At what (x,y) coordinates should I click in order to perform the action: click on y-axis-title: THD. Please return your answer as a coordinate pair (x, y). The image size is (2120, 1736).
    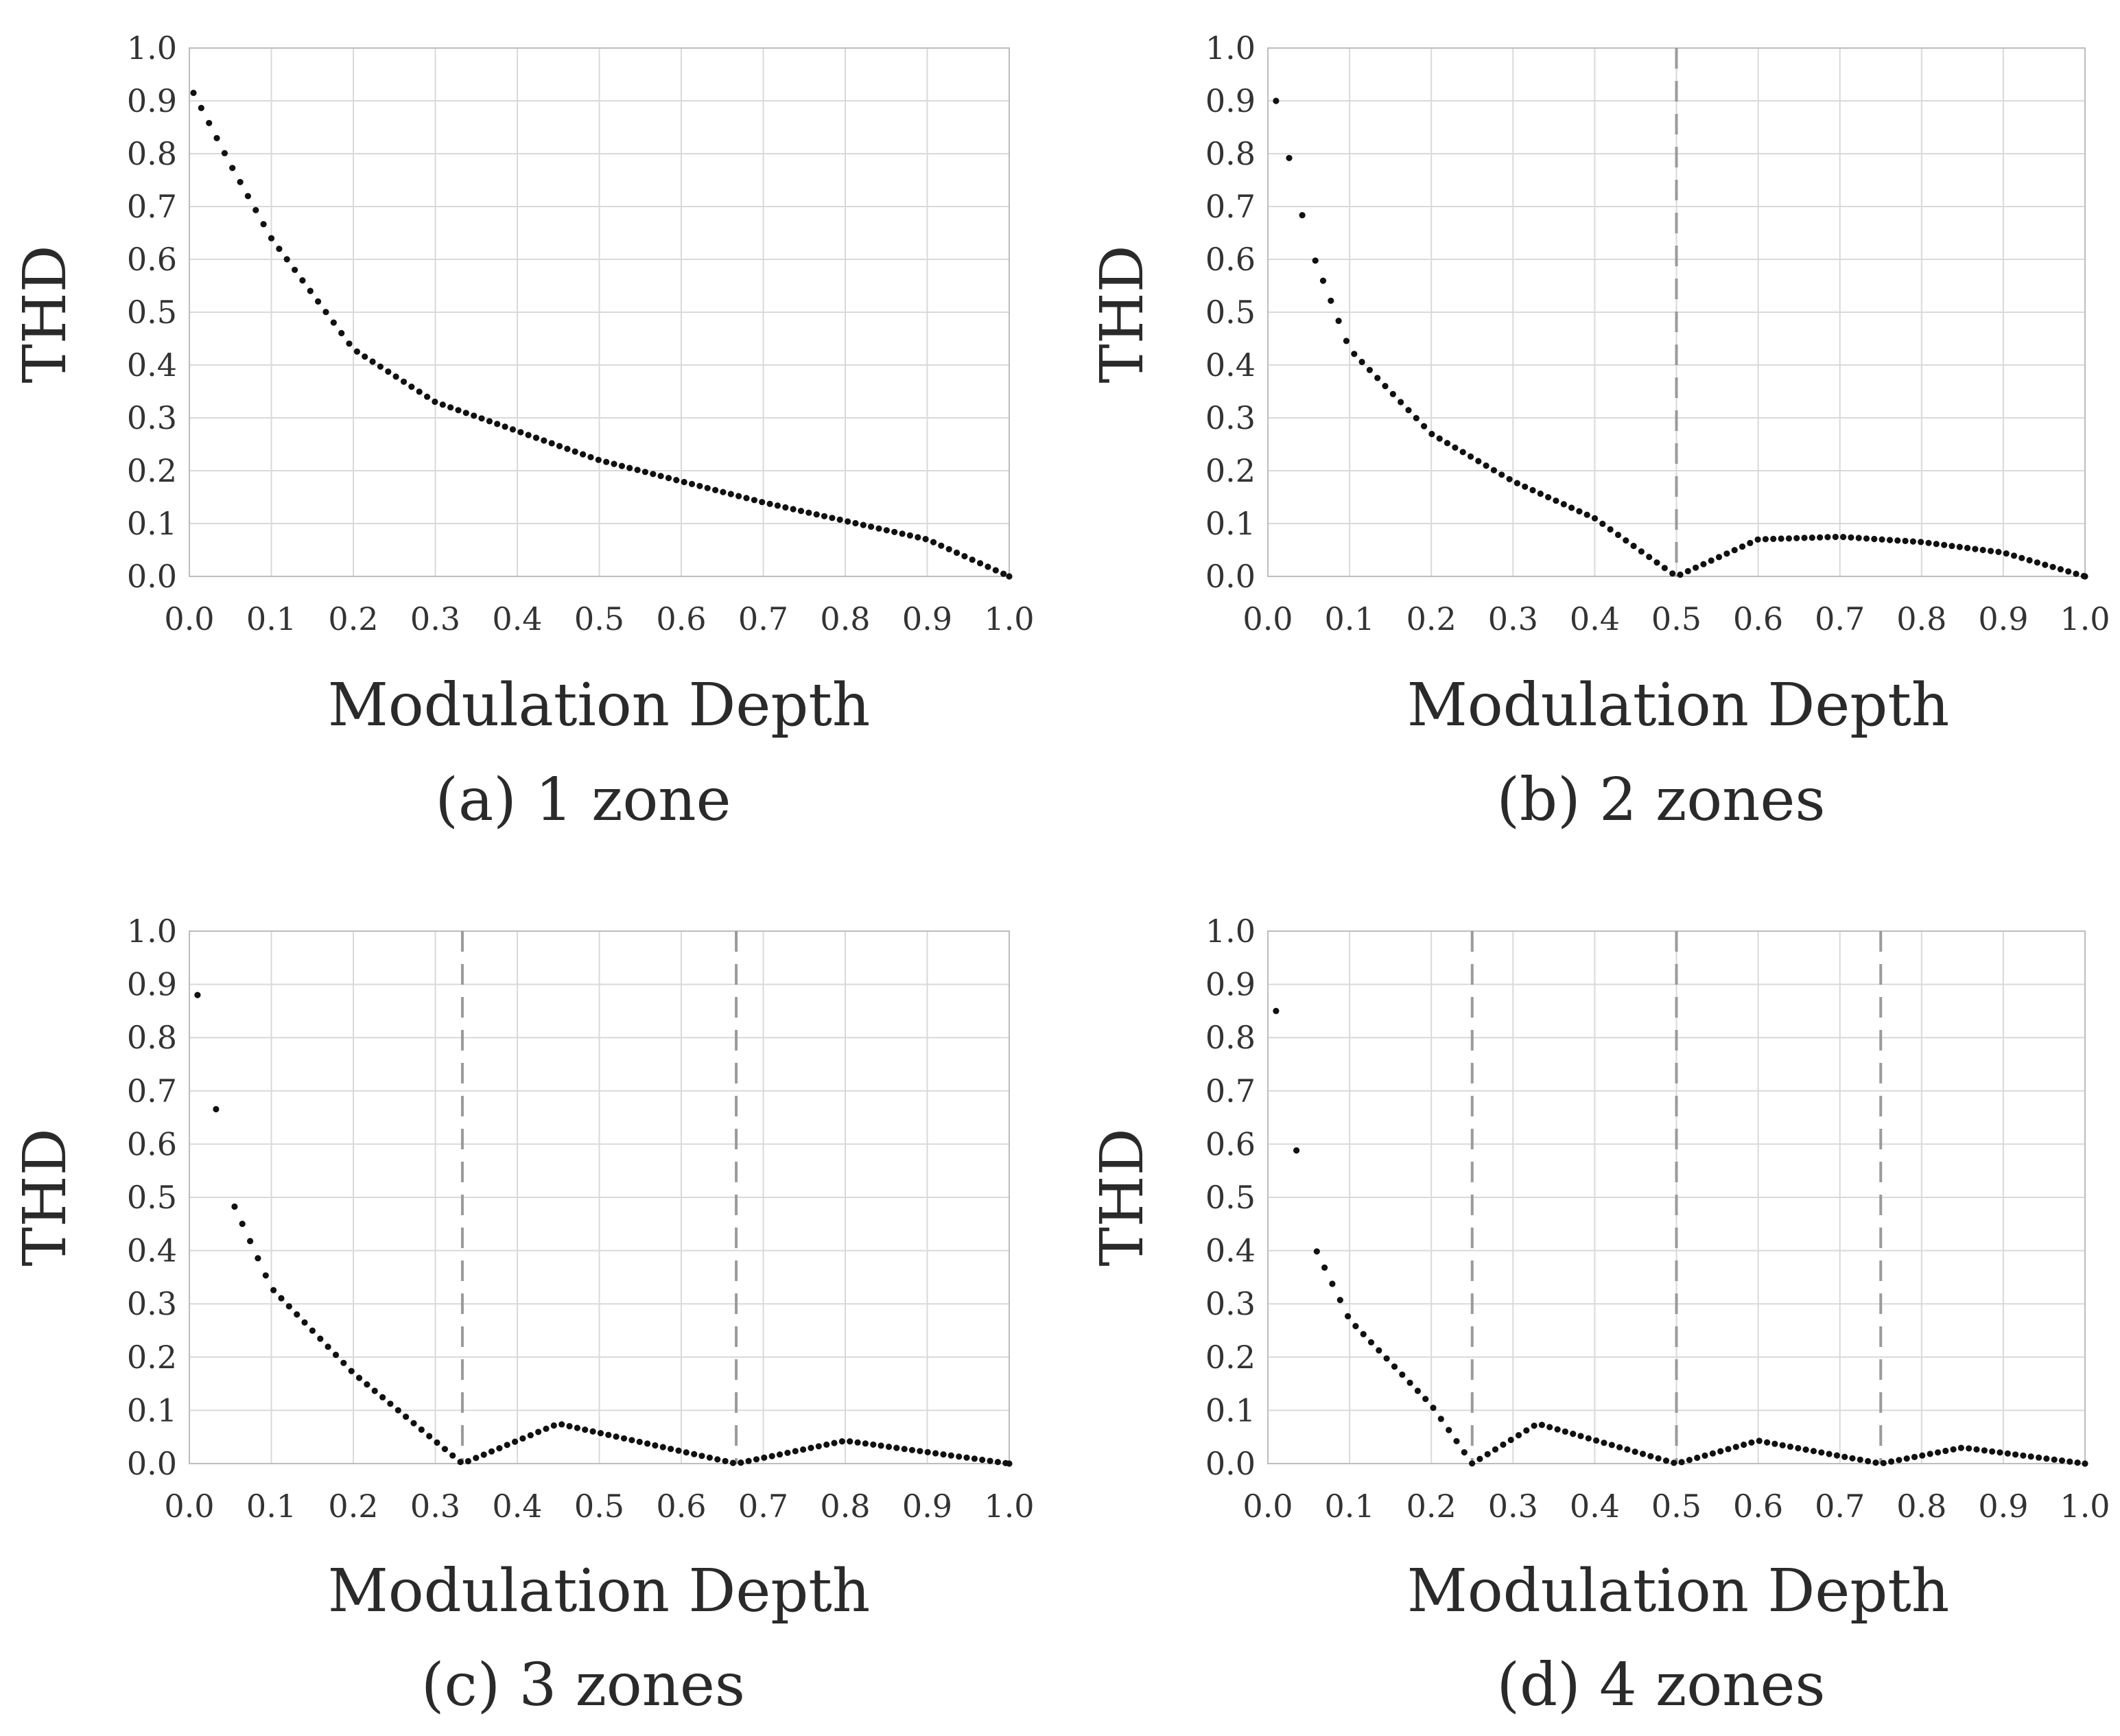
    Looking at the image, I should click on (1122, 1197).